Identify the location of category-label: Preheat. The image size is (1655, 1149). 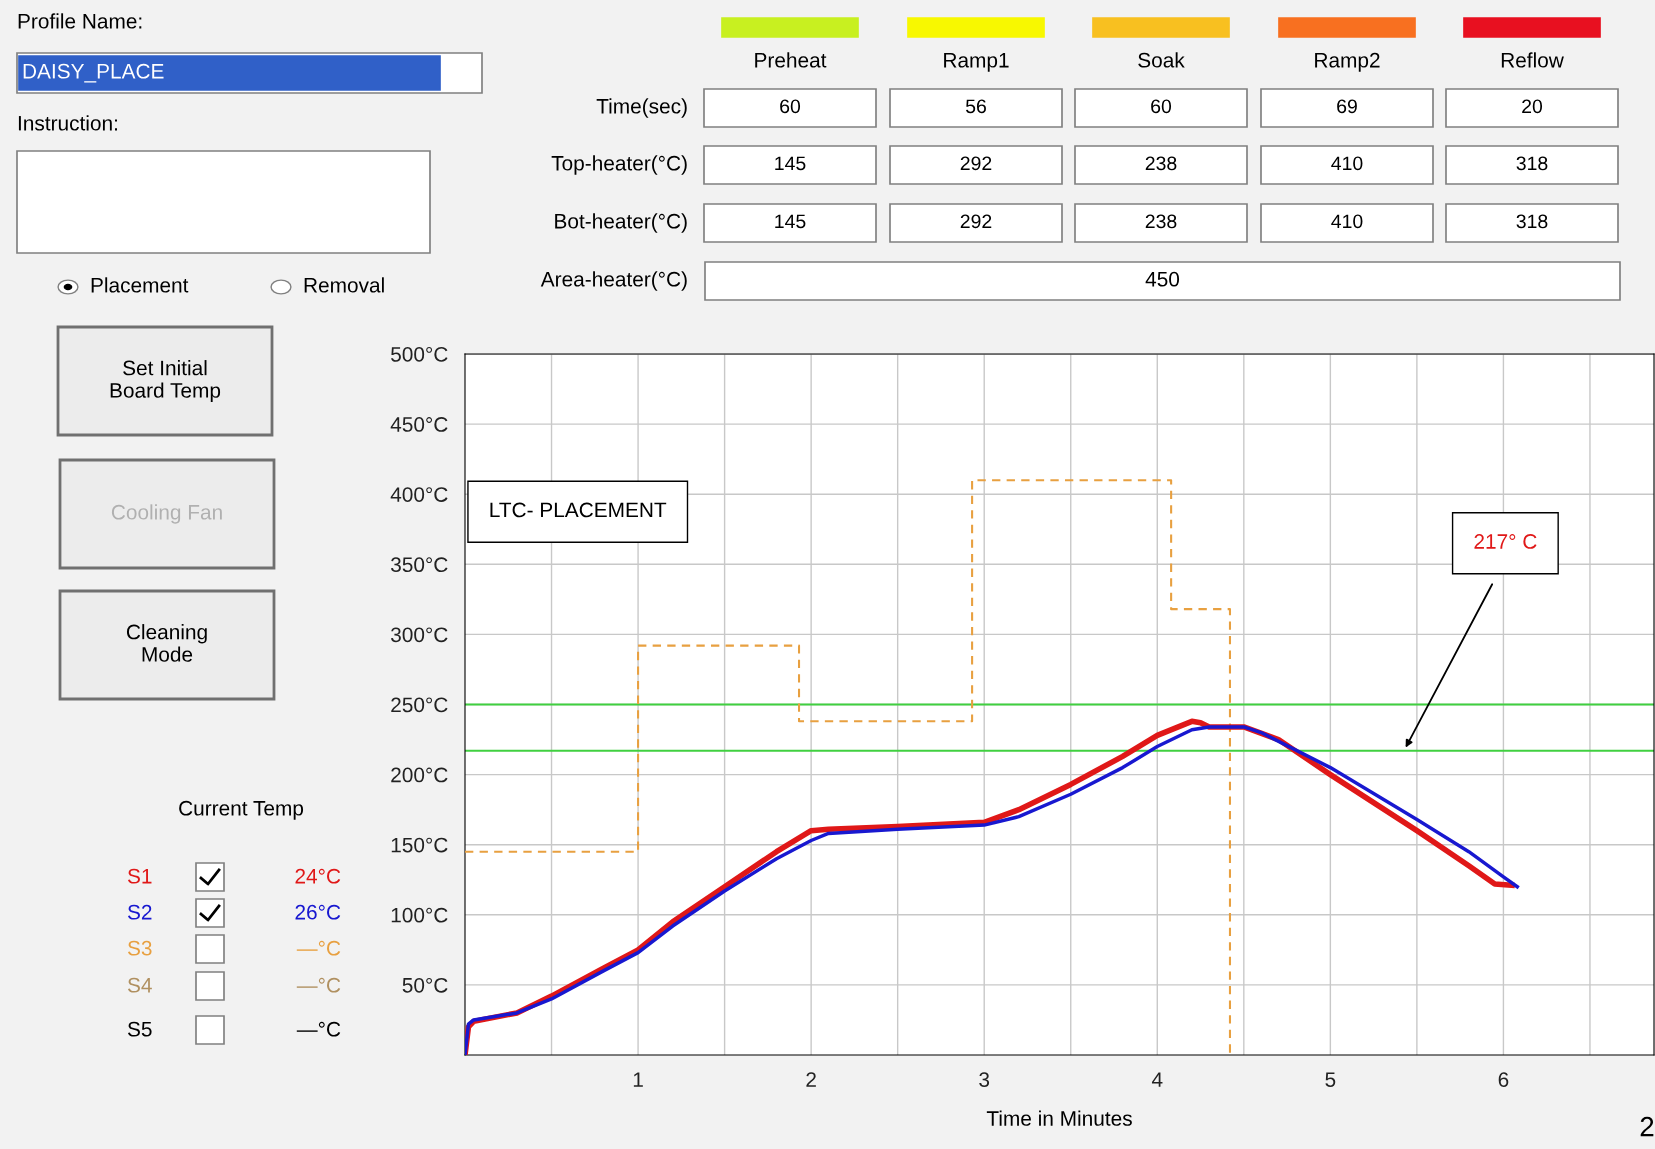
(791, 60).